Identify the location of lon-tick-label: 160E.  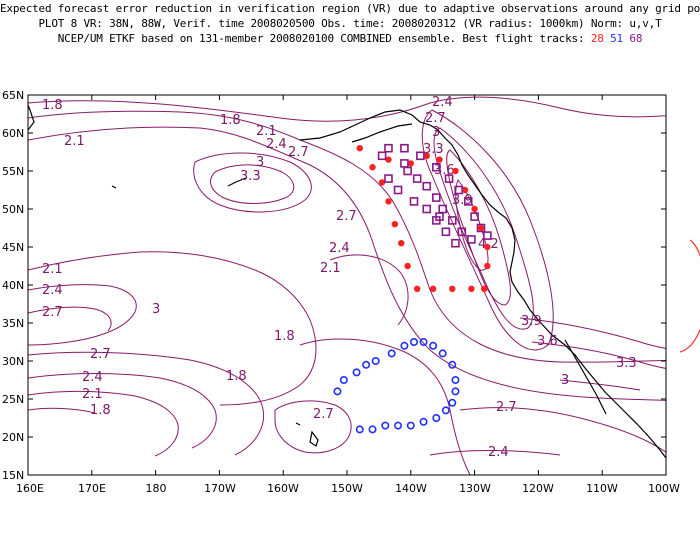
(30, 488).